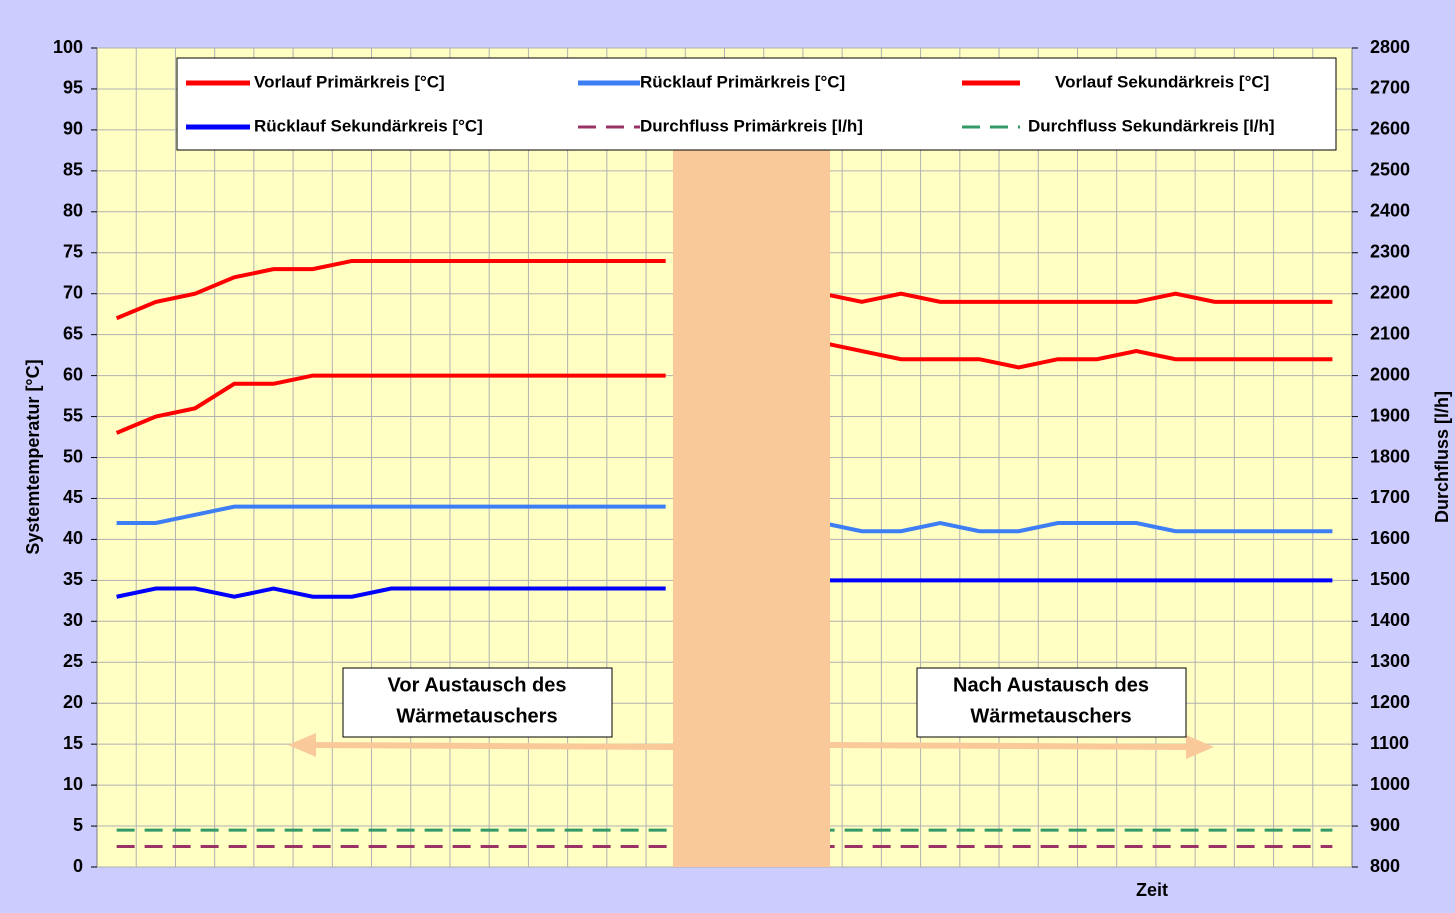  What do you see at coordinates (73, 88) in the screenshot?
I see `y-tick-label: 95` at bounding box center [73, 88].